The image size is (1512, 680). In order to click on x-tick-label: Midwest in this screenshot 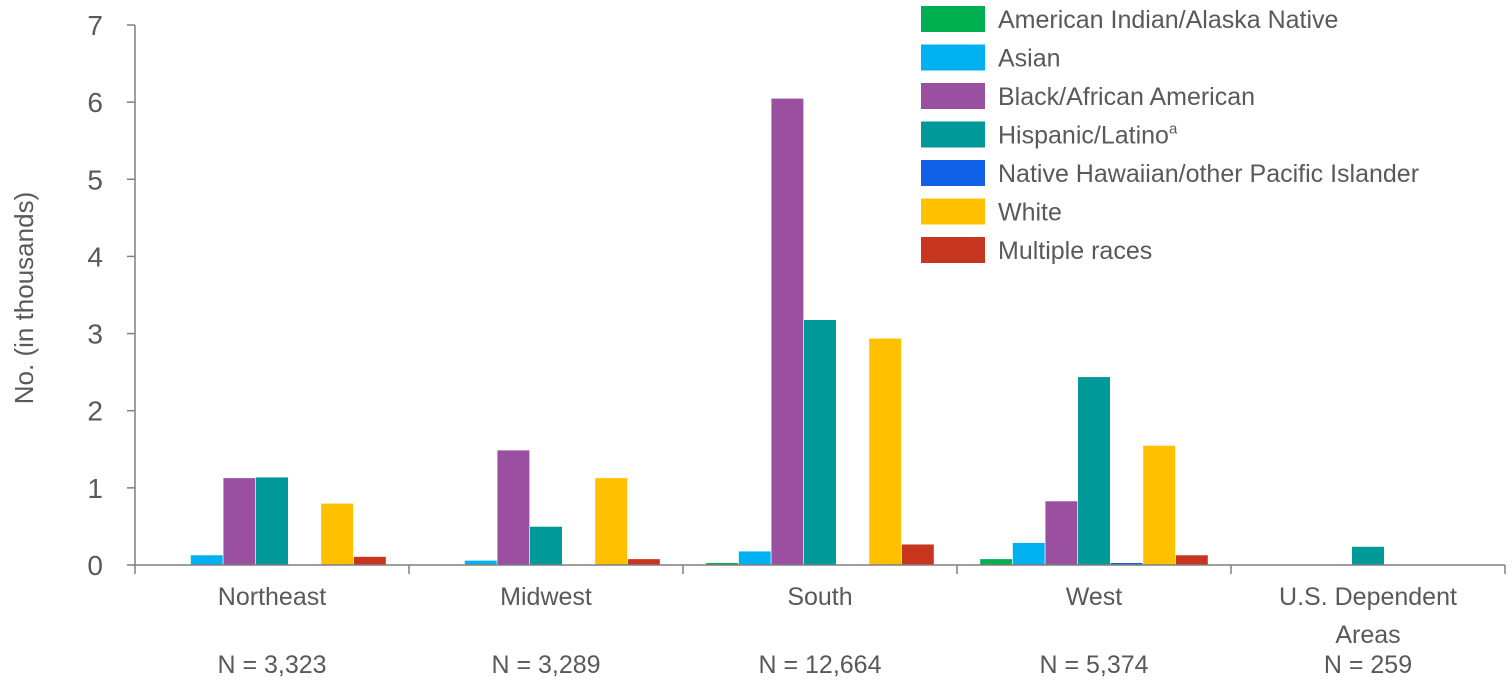, I will do `click(546, 597)`.